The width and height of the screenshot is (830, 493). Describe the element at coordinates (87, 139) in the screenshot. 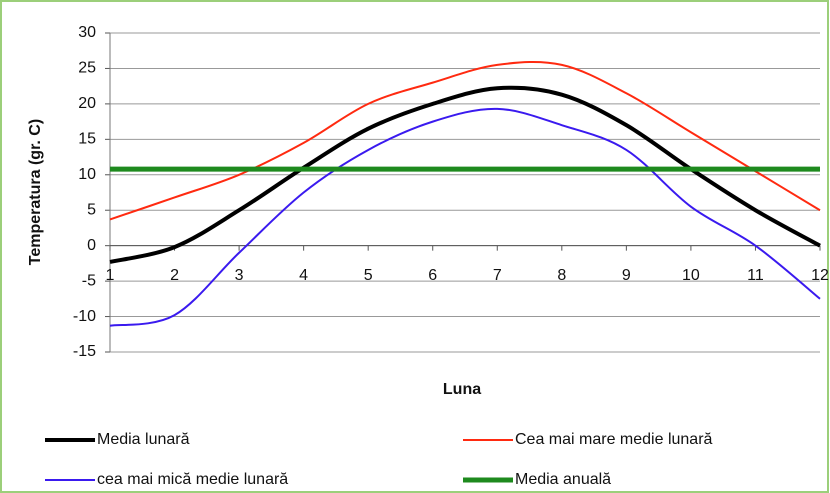

I see `y-tick-label: 15` at that location.